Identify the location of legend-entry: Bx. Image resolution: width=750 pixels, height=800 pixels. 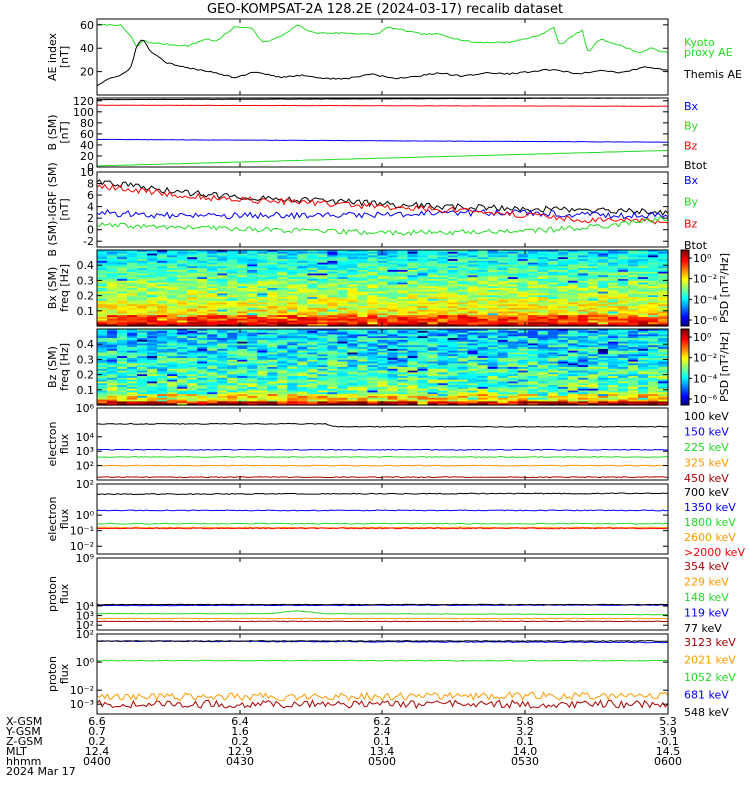
(691, 180).